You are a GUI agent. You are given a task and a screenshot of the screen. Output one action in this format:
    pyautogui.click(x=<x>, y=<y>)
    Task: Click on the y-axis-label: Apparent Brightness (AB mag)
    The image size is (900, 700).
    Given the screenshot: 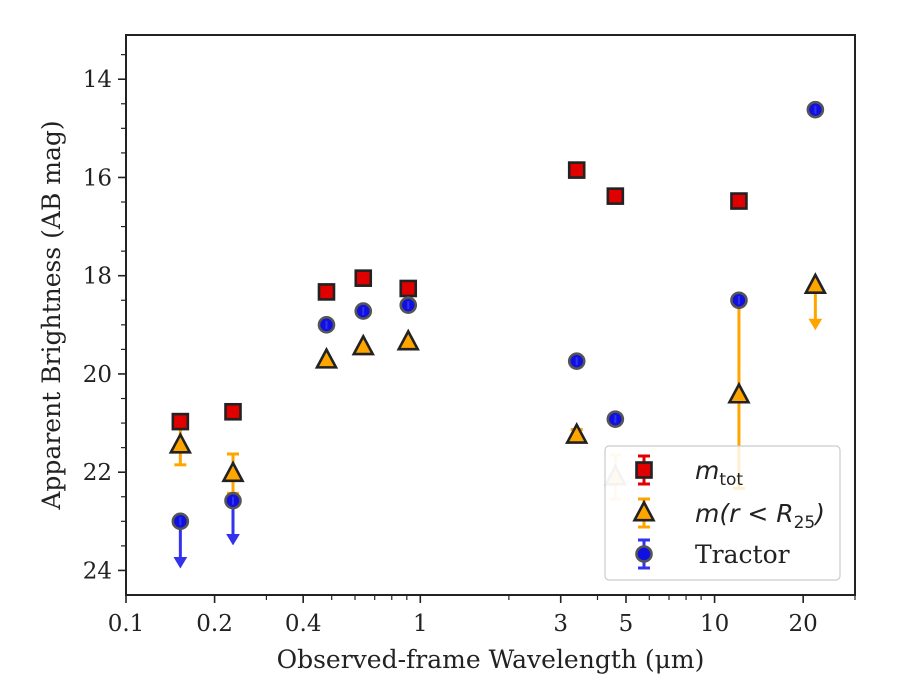 What is the action you would take?
    pyautogui.click(x=51, y=315)
    